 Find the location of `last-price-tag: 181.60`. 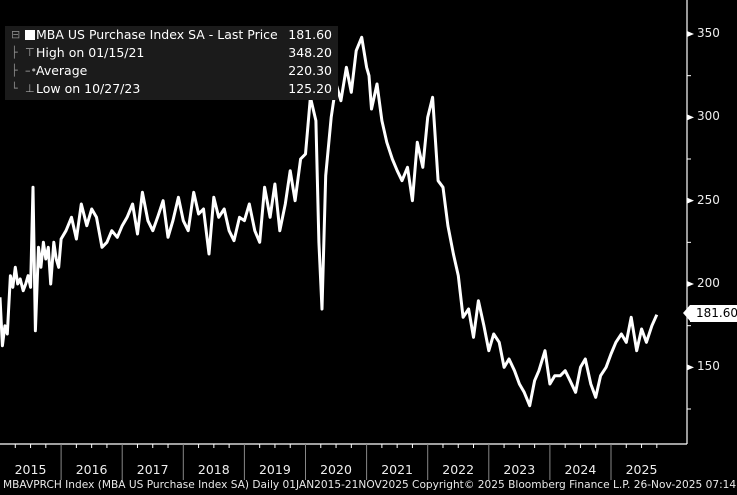

last-price-tag: 181.60 is located at coordinates (710, 313).